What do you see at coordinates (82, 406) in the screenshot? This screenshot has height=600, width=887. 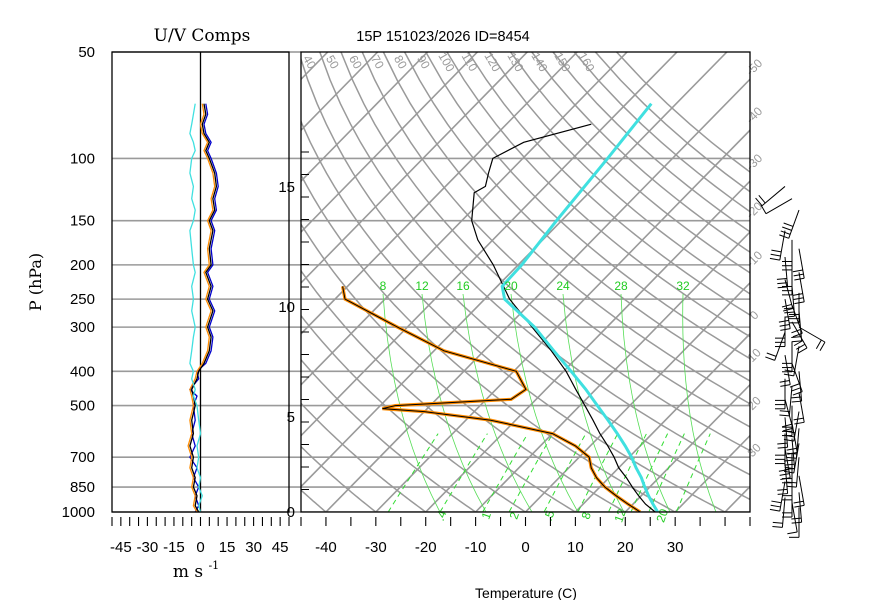 I see `pressure-tick-label: 500` at bounding box center [82, 406].